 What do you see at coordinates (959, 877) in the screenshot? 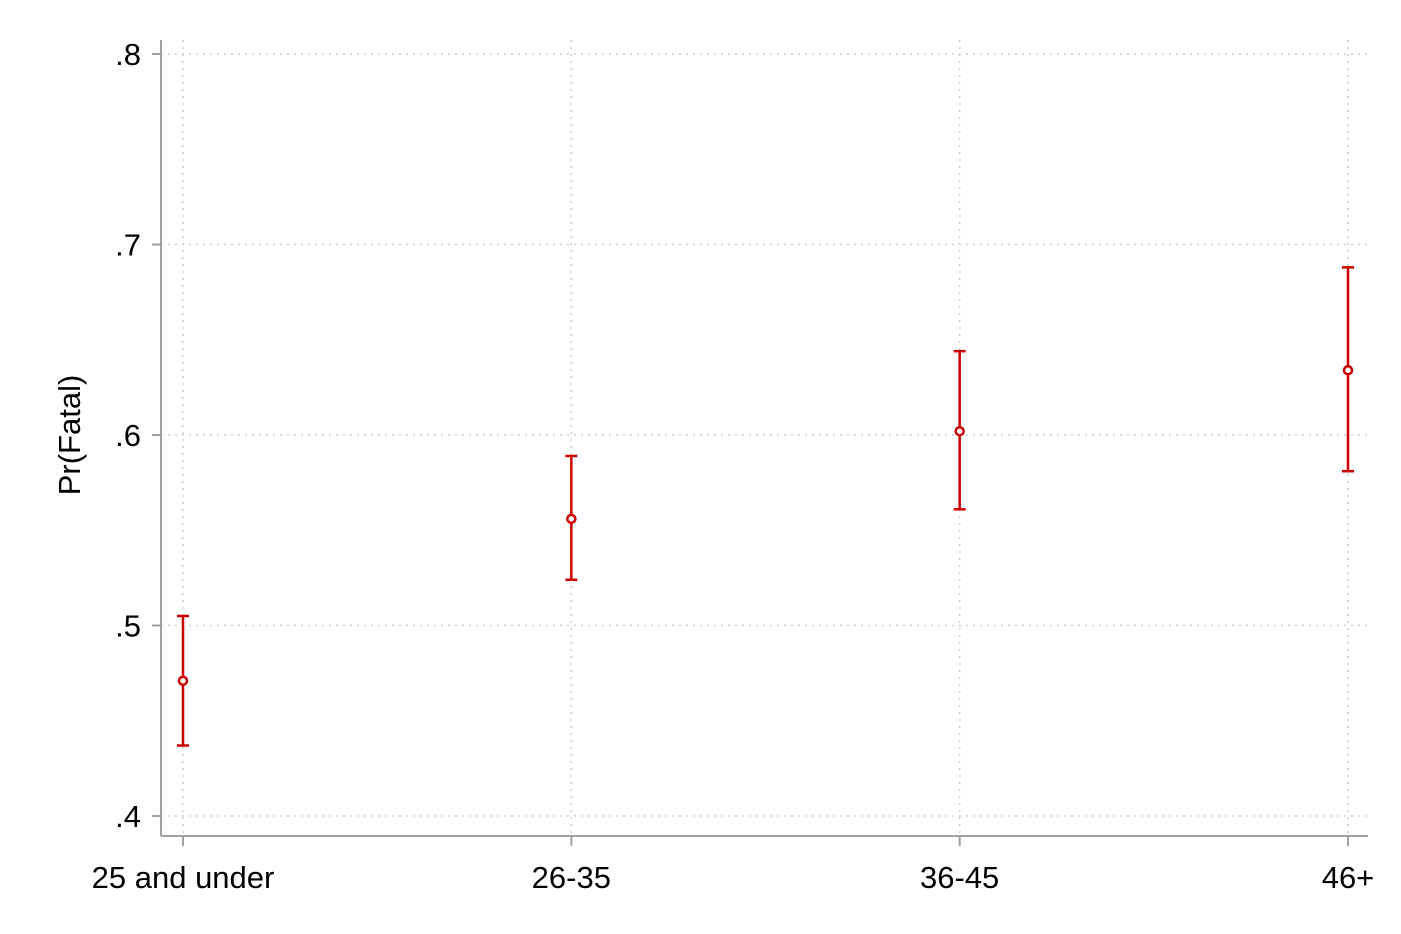
I see `x-tick-label: 36-45` at bounding box center [959, 877].